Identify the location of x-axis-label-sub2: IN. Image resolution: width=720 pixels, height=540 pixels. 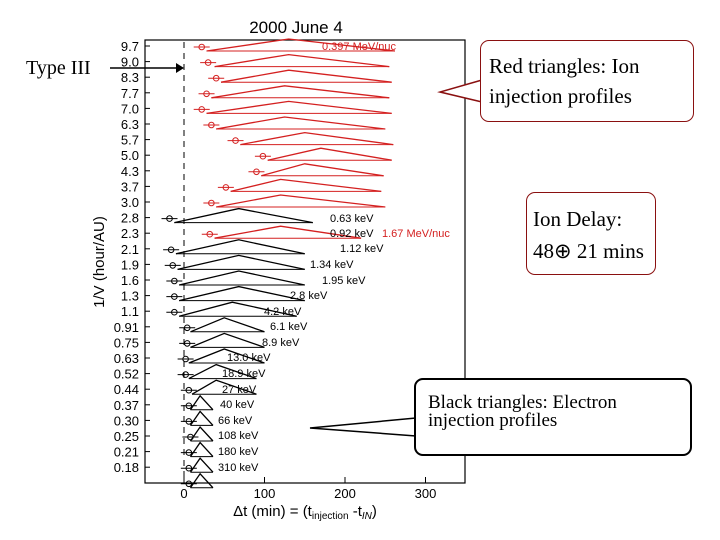
(367, 516).